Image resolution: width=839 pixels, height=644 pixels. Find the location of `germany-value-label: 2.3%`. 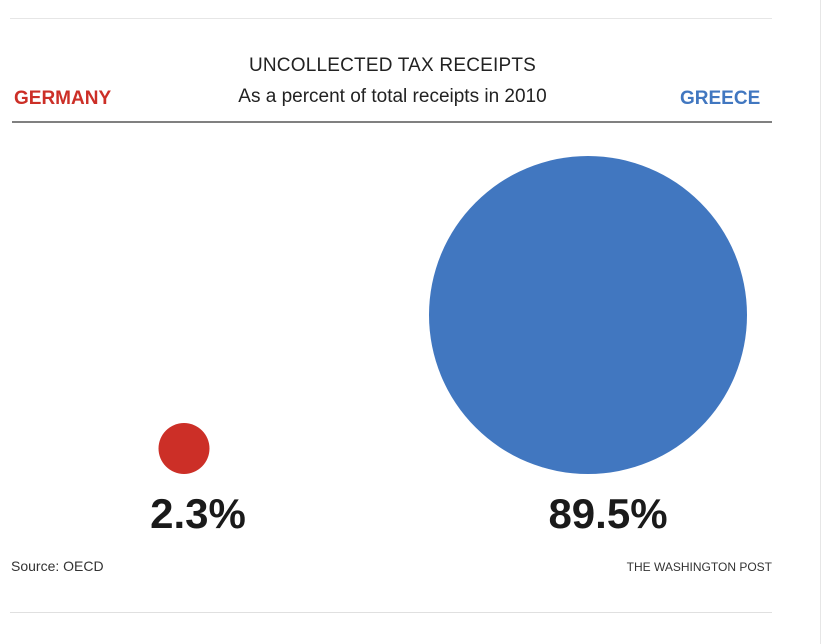

germany-value-label: 2.3% is located at coordinates (198, 513).